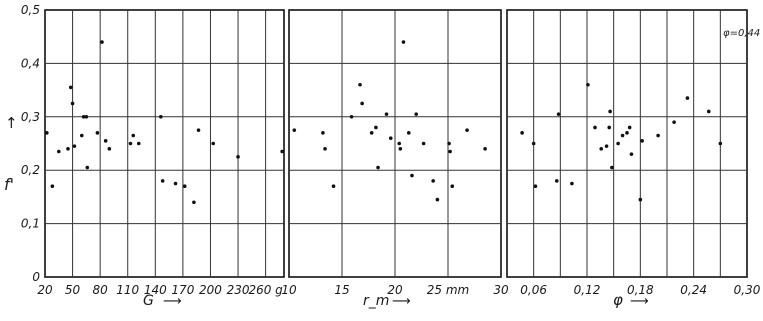 This screenshot has height=321, width=763. Describe the element at coordinates (30, 63) in the screenshot. I see `y-tick-label: 0,4` at that location.